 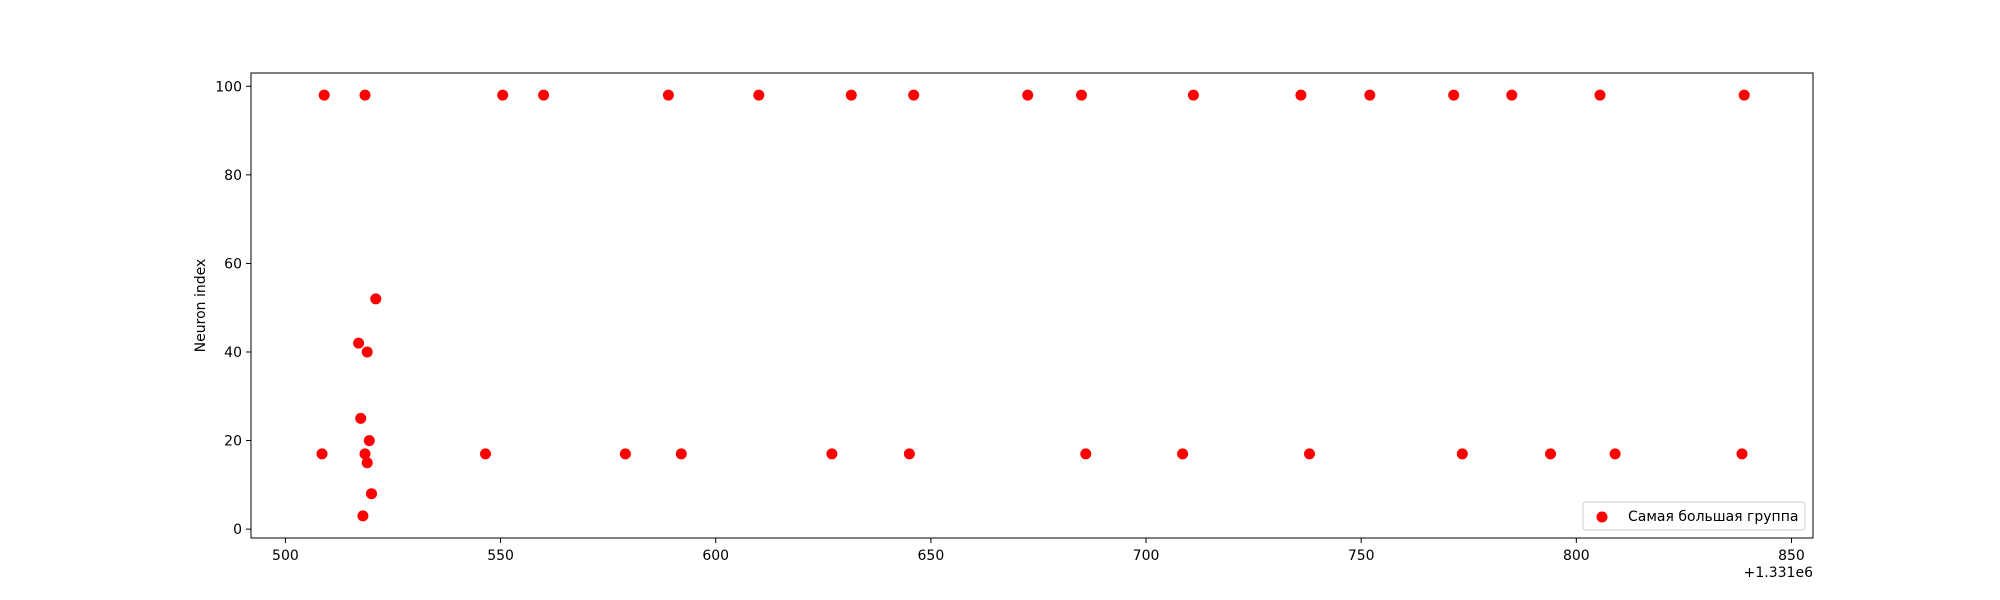 What do you see at coordinates (285, 556) in the screenshot?
I see `x-tick-label: 500` at bounding box center [285, 556].